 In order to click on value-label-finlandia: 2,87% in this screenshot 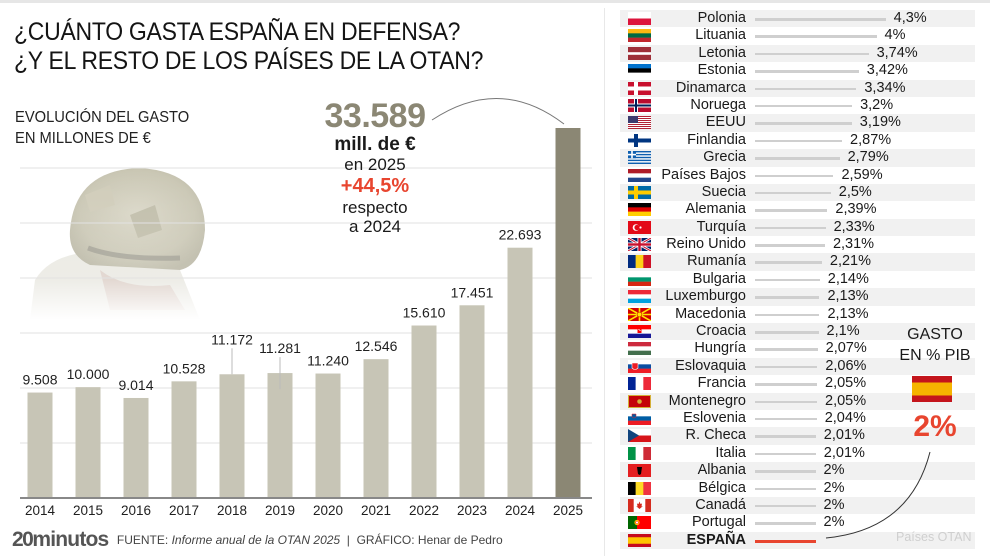, I will do `click(871, 139)`.